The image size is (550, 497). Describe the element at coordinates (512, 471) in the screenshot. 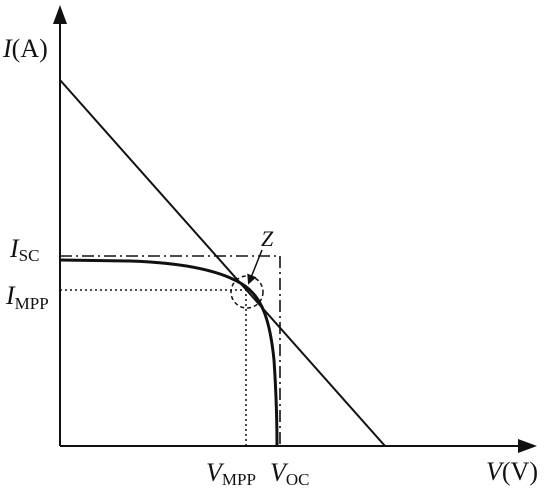

I see `x-axis-label: V(V)` at that location.